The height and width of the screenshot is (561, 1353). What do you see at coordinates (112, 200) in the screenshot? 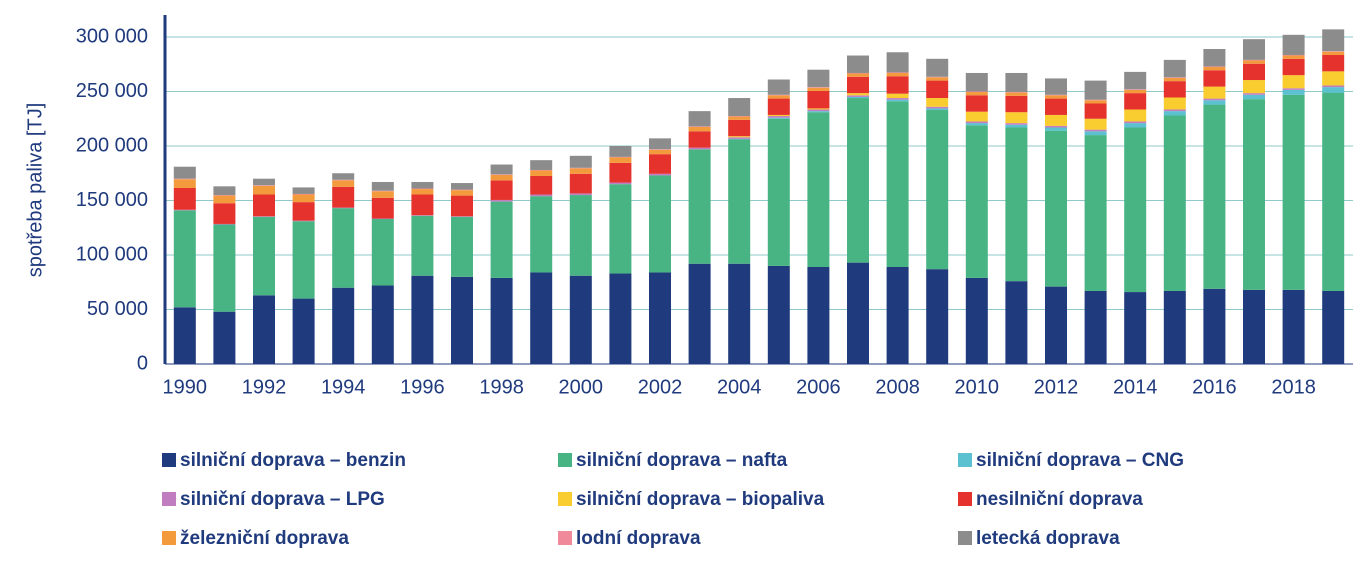
I see `y-tick-label: 150 000` at bounding box center [112, 200].